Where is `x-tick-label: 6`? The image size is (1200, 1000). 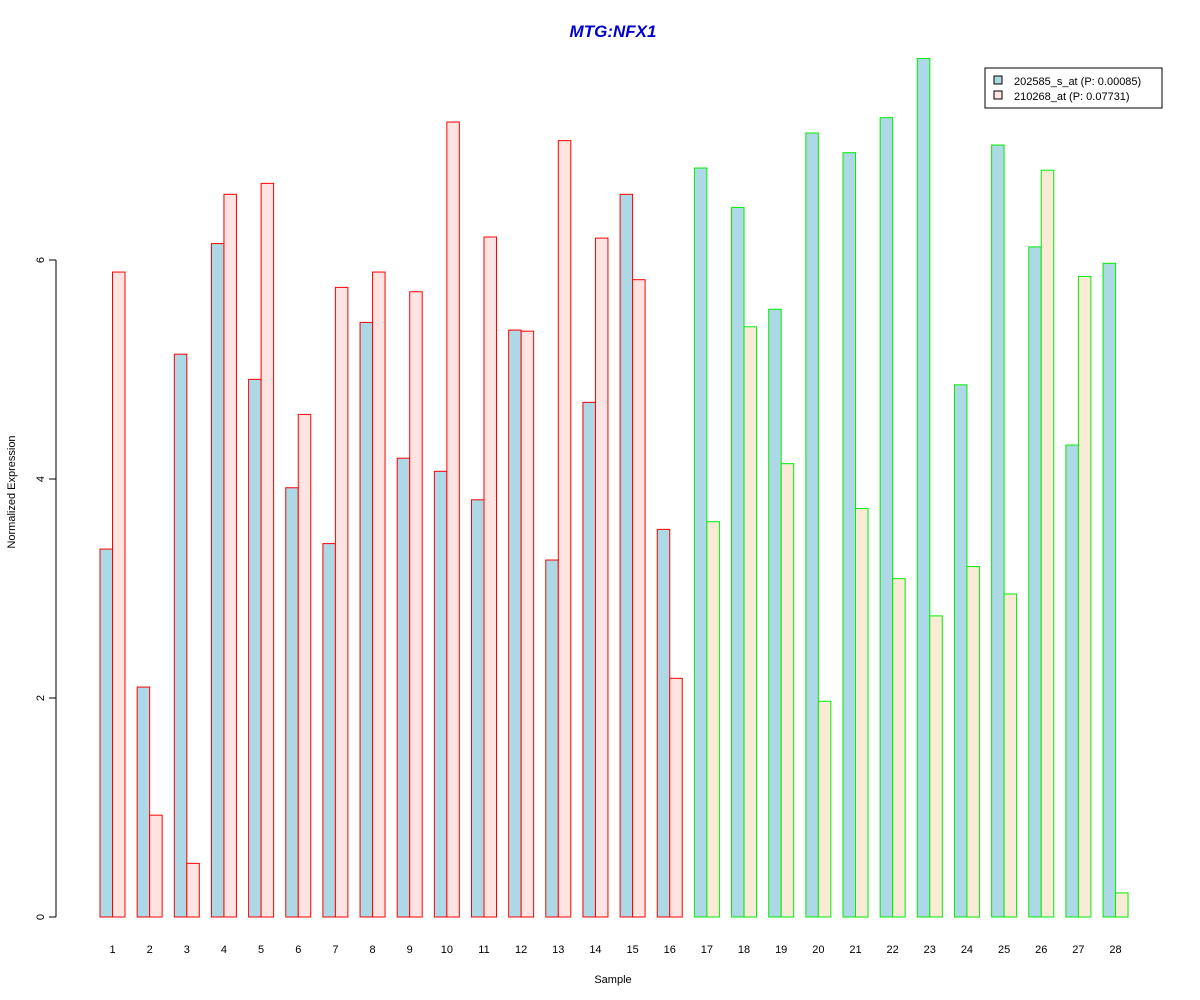
x-tick-label: 6 is located at coordinates (298, 950).